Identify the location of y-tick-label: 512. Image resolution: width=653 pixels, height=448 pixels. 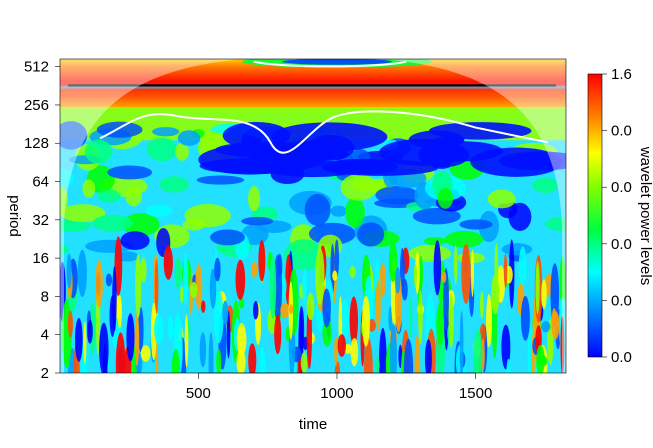
(36, 67).